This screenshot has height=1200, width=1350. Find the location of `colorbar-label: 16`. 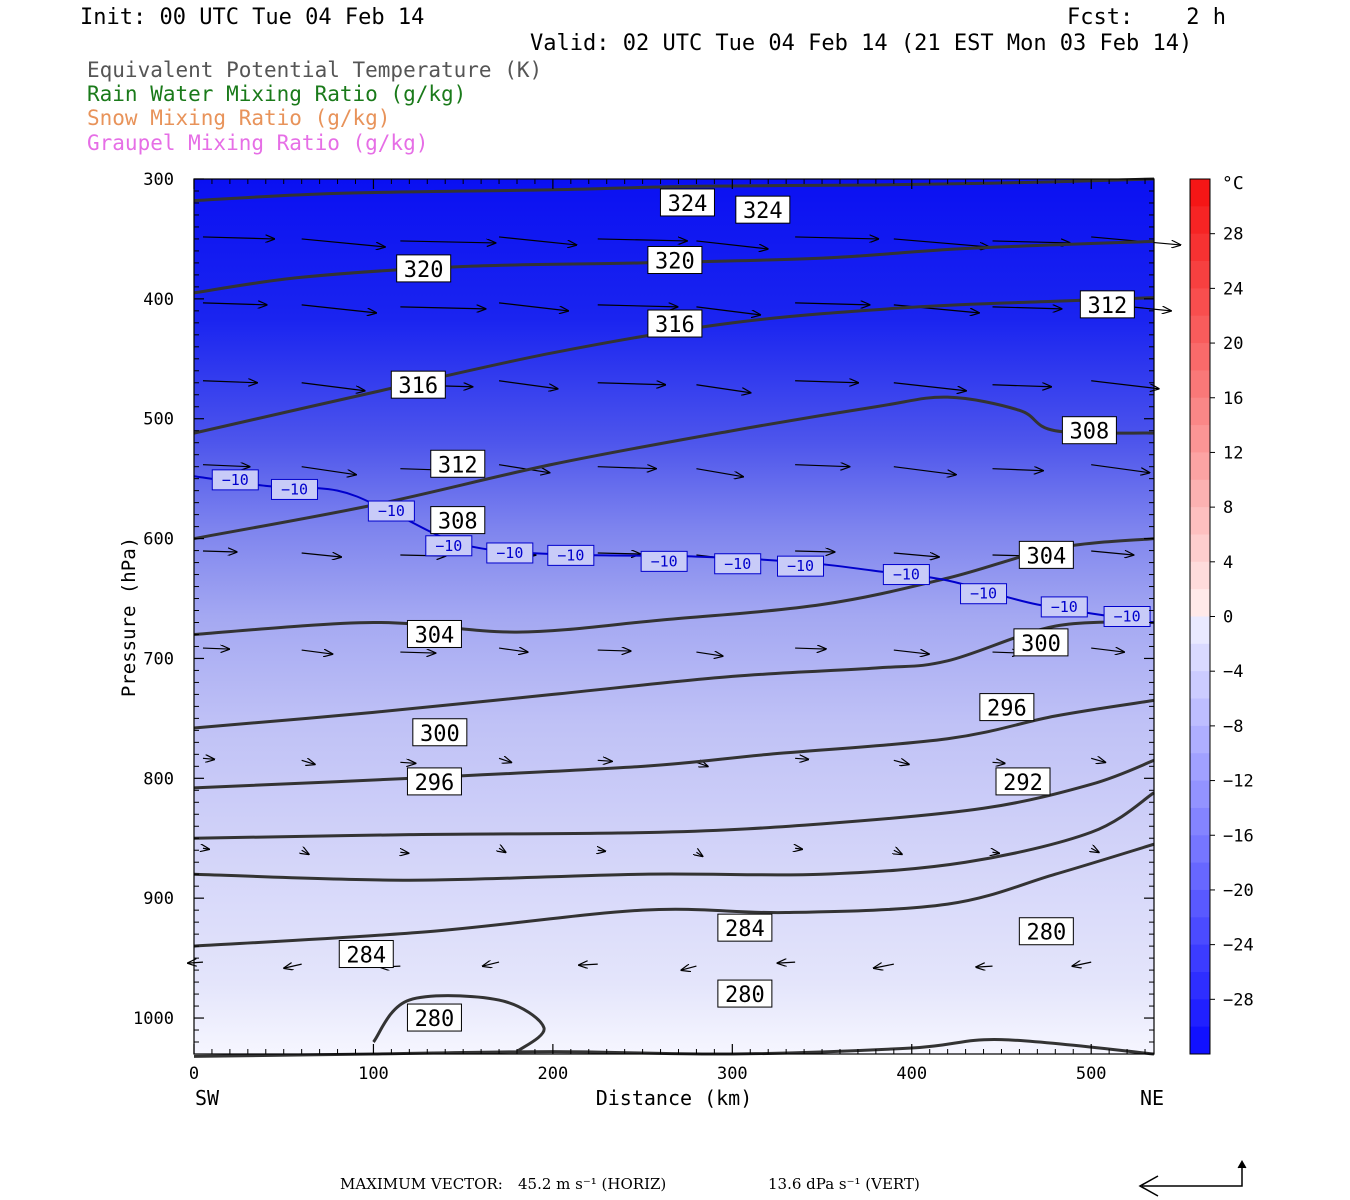

colorbar-label: 16 is located at coordinates (1233, 399).